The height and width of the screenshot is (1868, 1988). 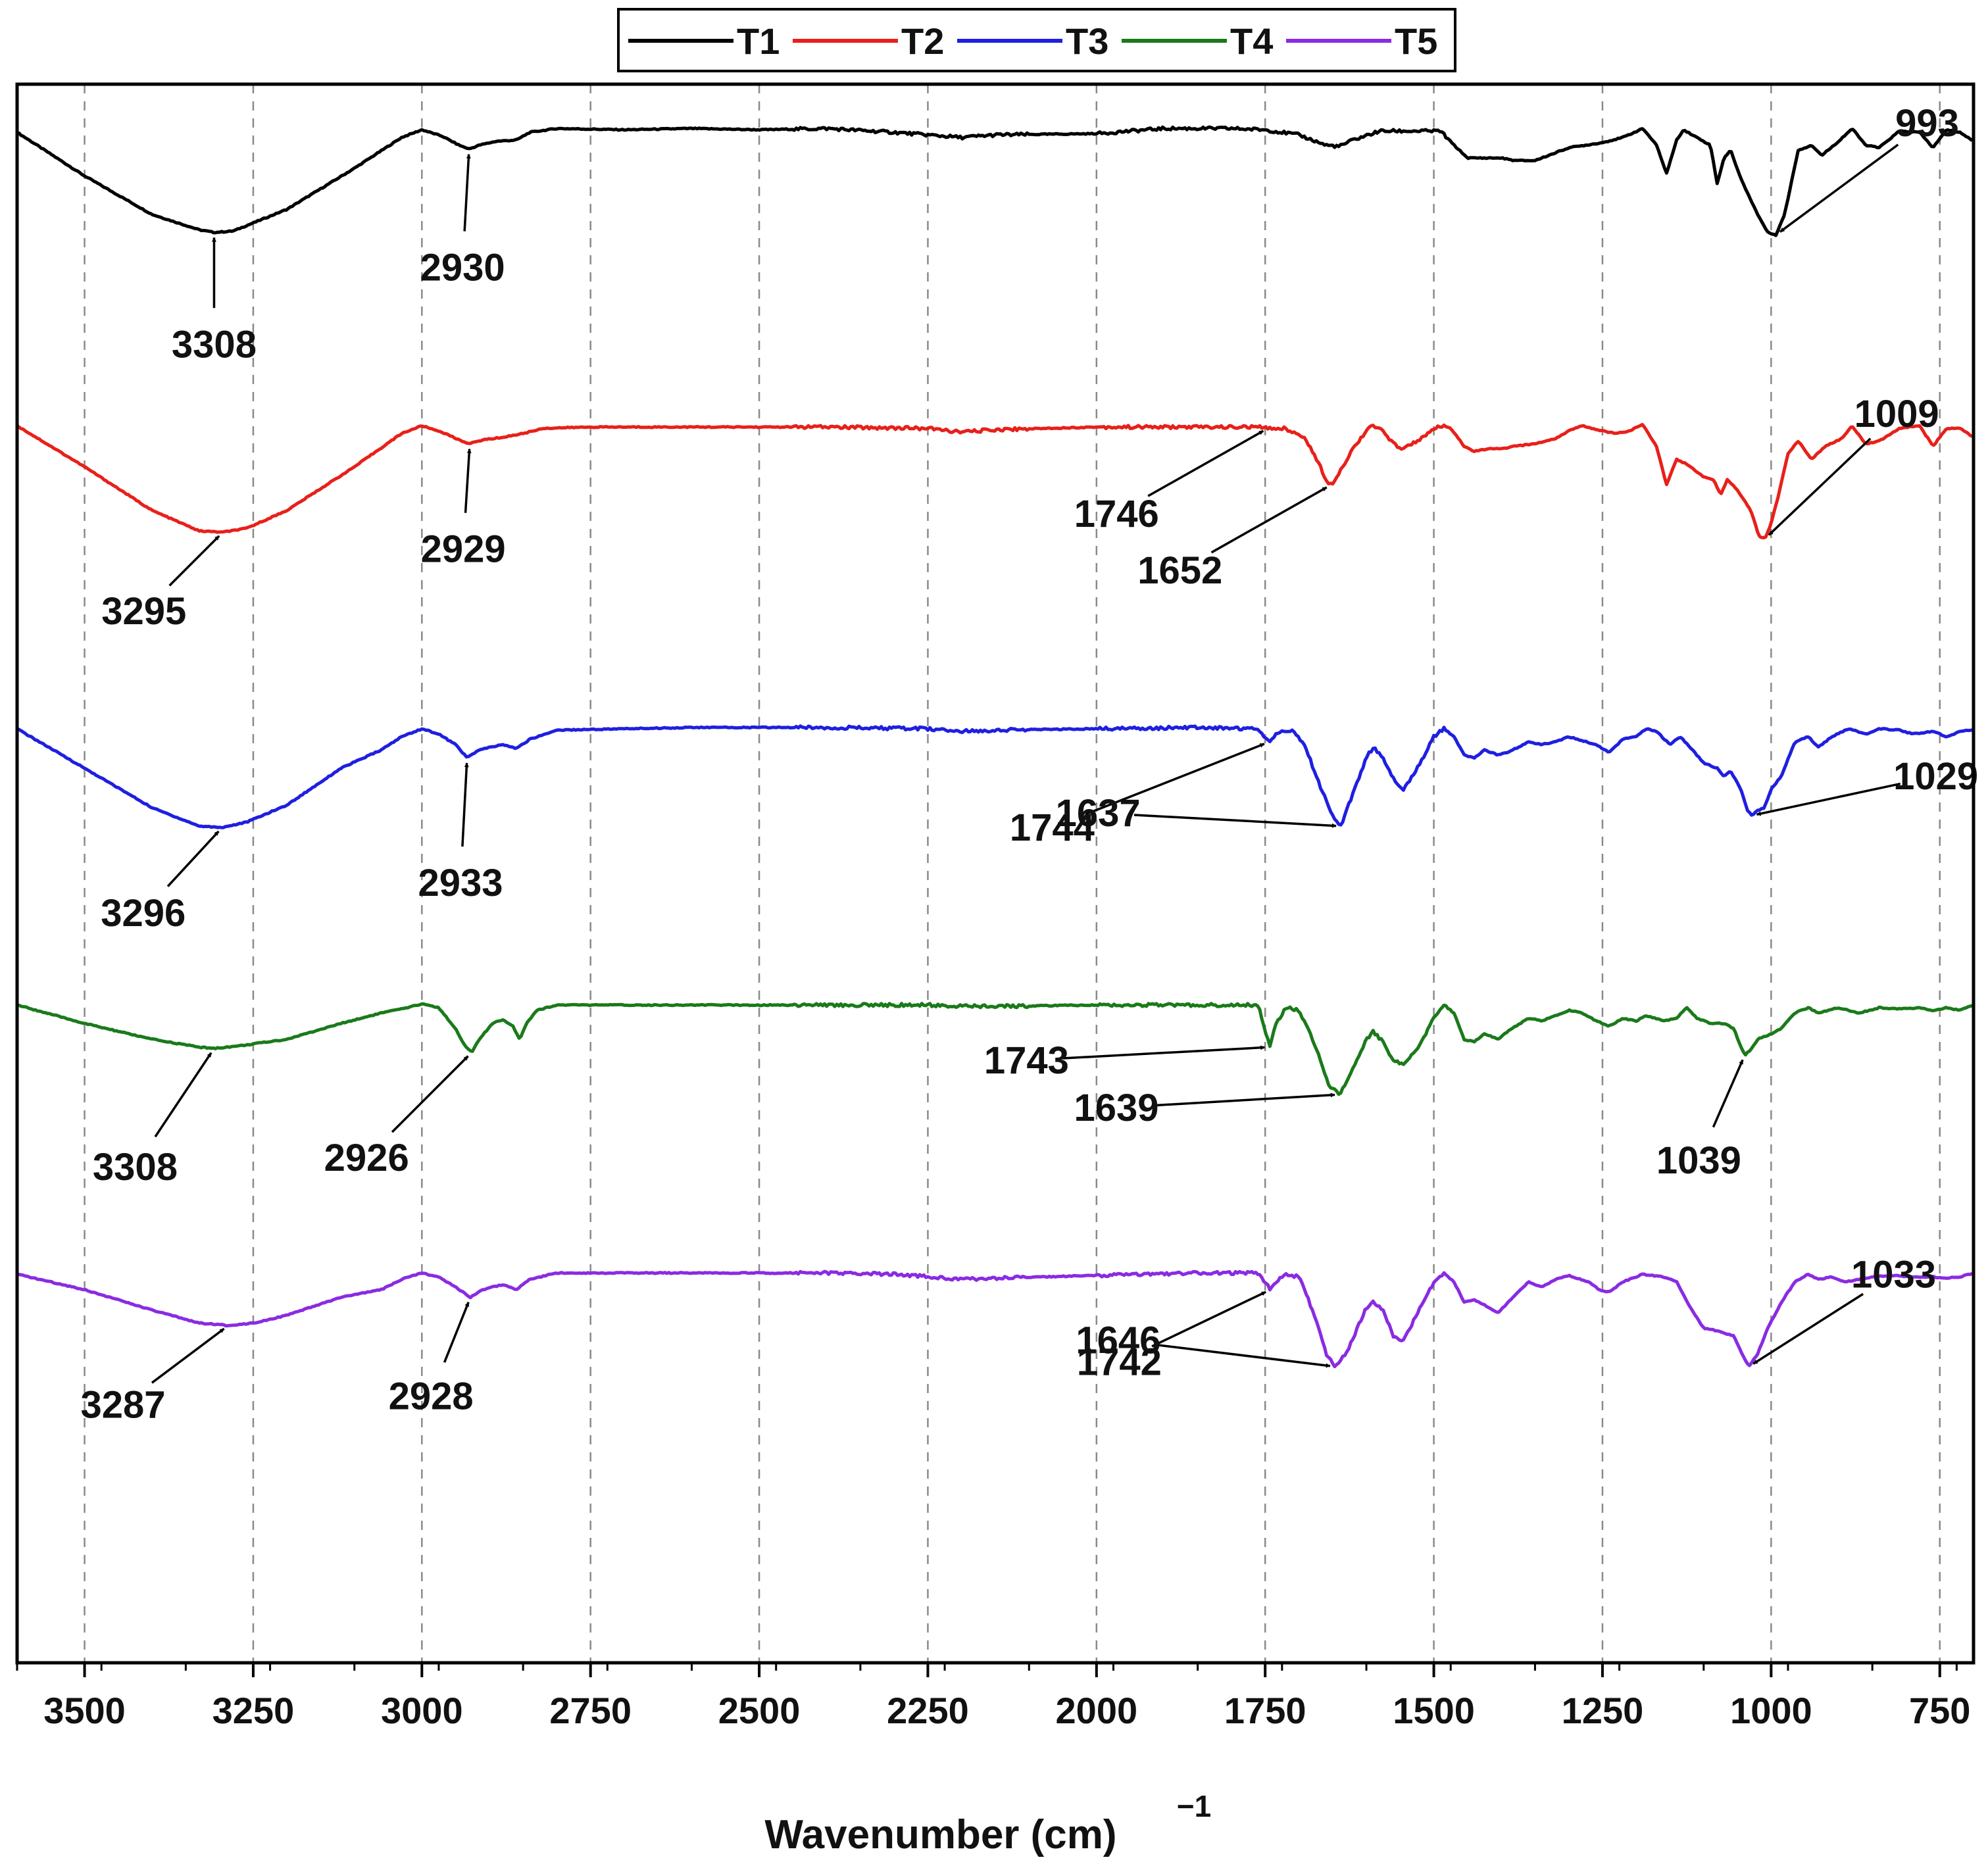 What do you see at coordinates (1026, 1060) in the screenshot?
I see `peak-label: 1743` at bounding box center [1026, 1060].